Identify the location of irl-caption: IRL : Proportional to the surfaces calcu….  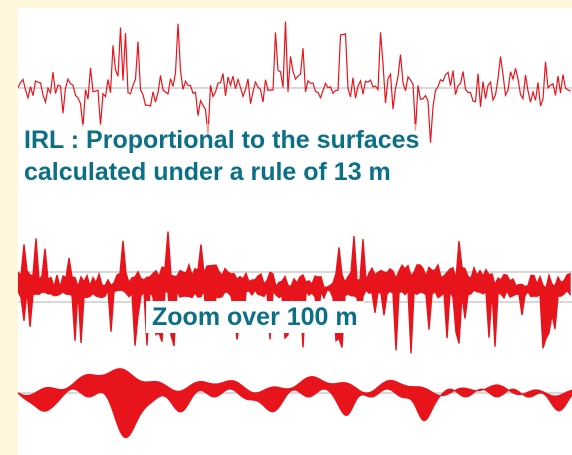
(222, 156).